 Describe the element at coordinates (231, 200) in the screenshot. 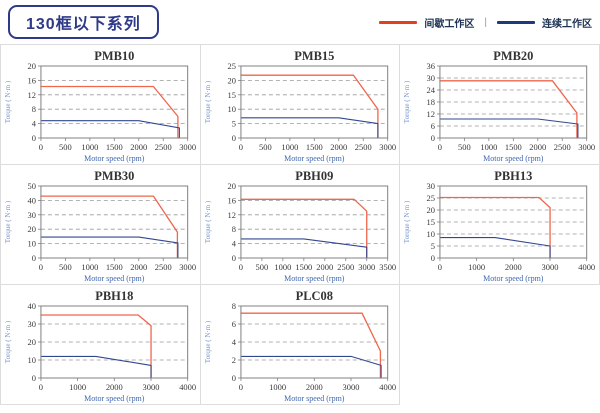

I see `y-tick-label: 16` at that location.